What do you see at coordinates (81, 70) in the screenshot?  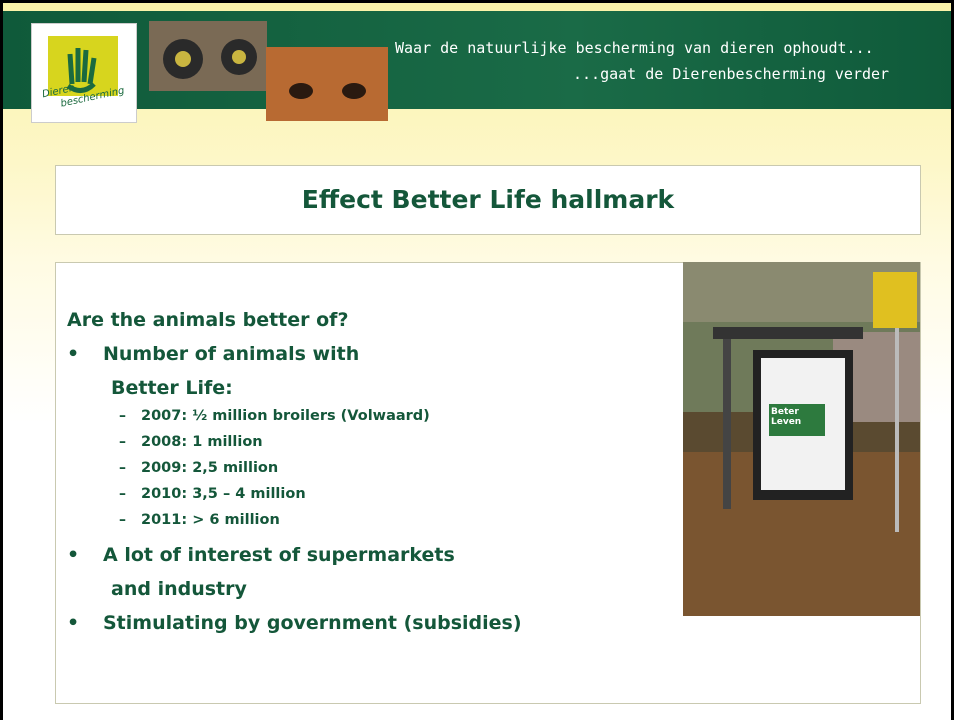 I see `logo-hand` at bounding box center [81, 70].